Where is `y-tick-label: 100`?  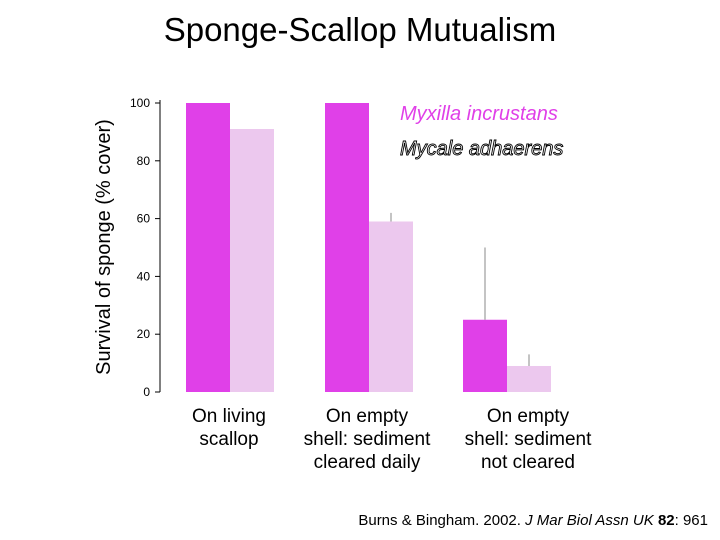
y-tick-label: 100 is located at coordinates (140, 103).